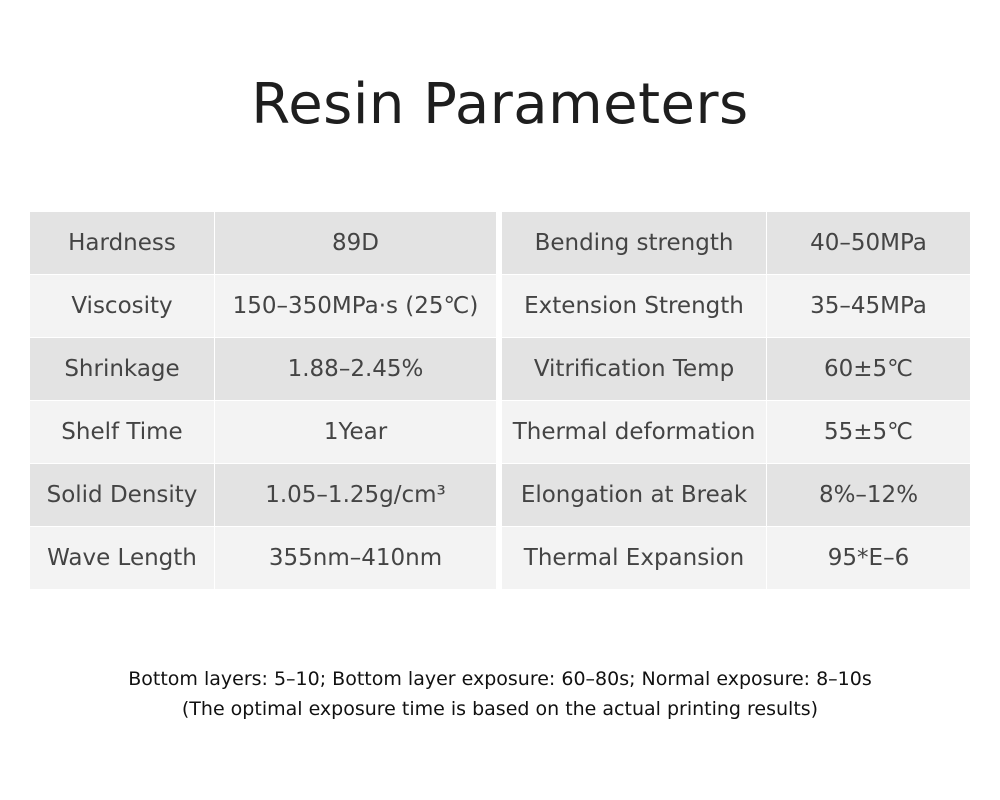  I want to click on param-value: 8%–12%, so click(868, 495).